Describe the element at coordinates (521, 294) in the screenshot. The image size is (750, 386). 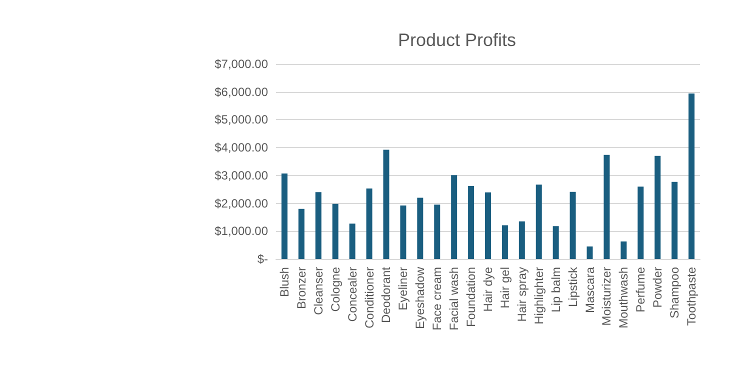
I see `x-tick-label: Hair spray` at that location.